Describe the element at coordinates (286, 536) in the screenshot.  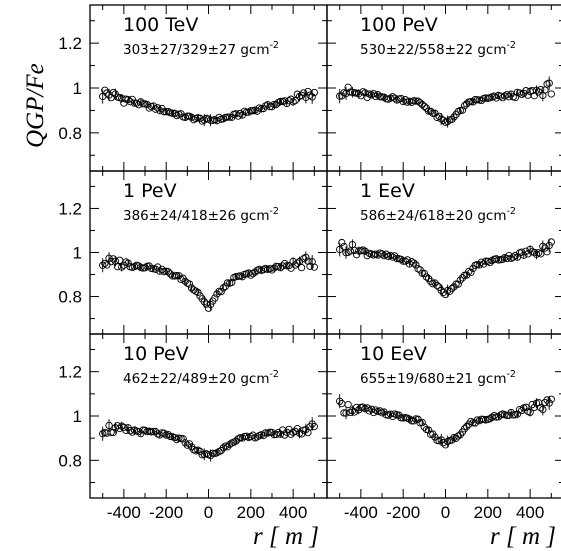
I see `x-axis-title-left: r [ m ]` at that location.